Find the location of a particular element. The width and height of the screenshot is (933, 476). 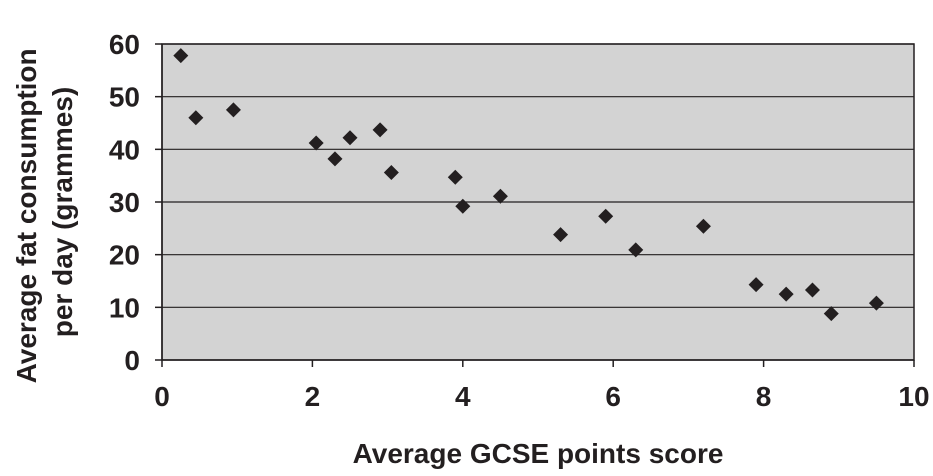

x-tick-label-6: 6 is located at coordinates (613, 396).